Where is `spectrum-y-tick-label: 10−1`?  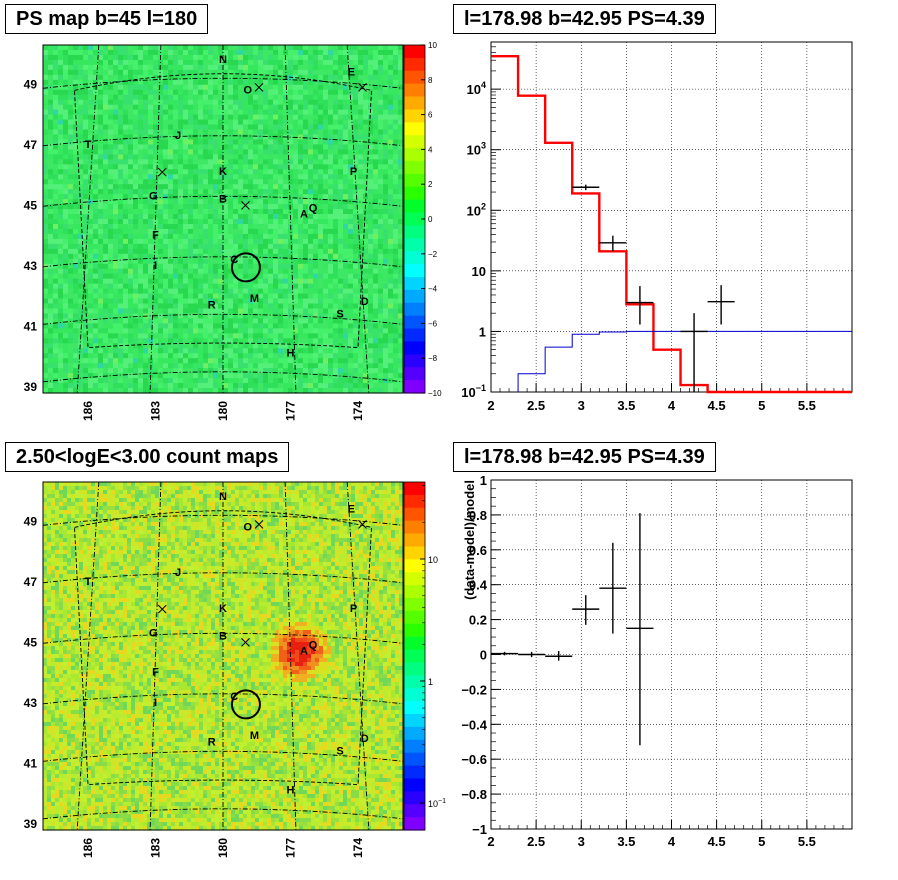 spectrum-y-tick-label: 10−1 is located at coordinates (473, 391).